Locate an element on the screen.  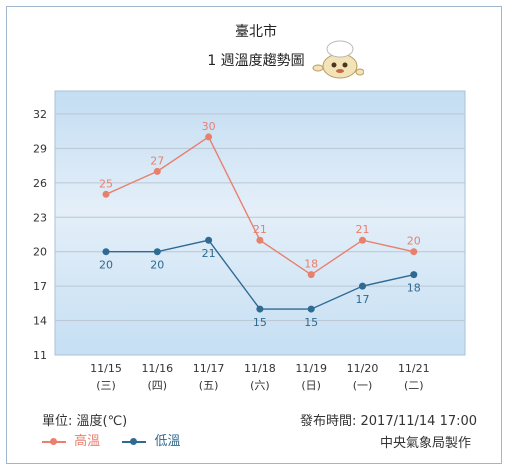
y-tick-label: 17 is located at coordinates (40, 286).